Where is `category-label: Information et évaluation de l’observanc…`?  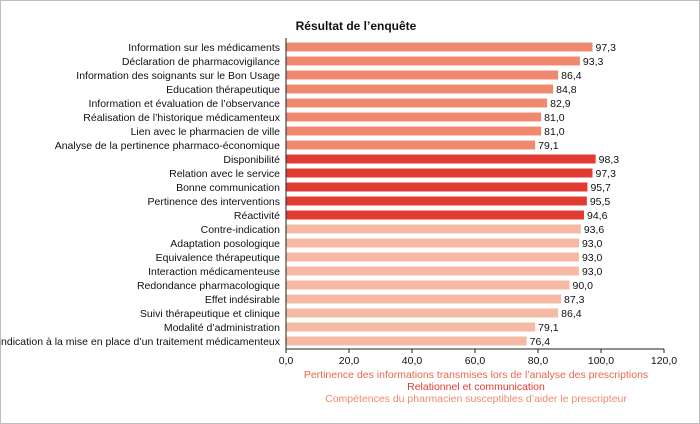 category-label: Information et évaluation de l’observanc… is located at coordinates (185, 104).